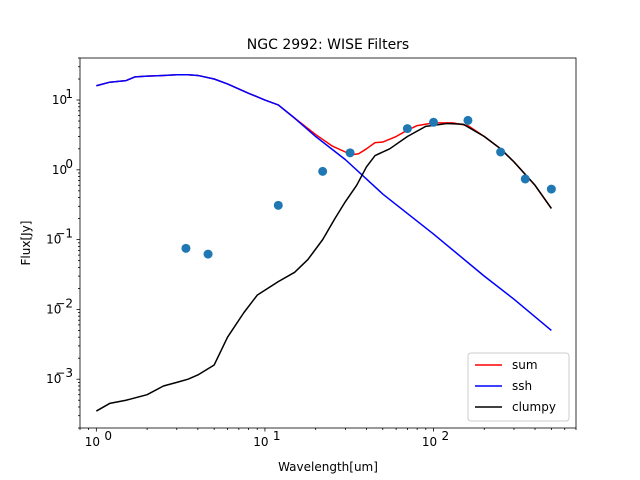 Image resolution: width=640 pixels, height=480 pixels. Describe the element at coordinates (328, 45) in the screenshot. I see `chart-title: NGC 2992: WISE Filters` at that location.